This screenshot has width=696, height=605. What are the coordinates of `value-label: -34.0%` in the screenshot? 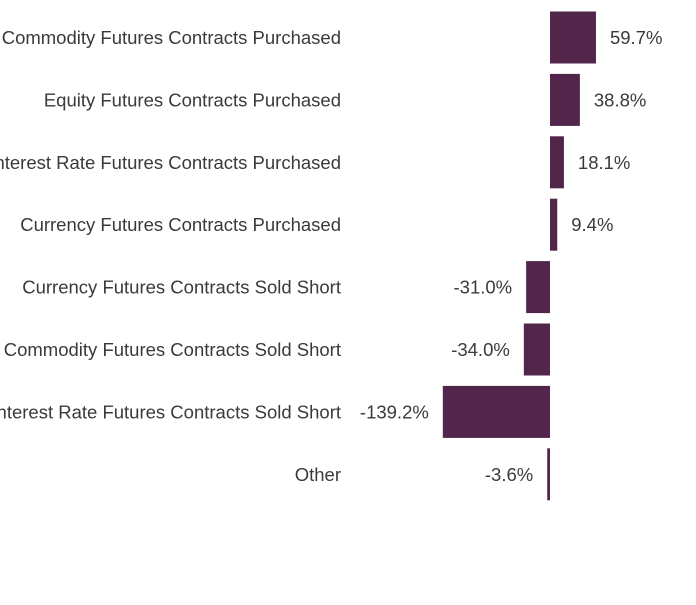 It's located at (480, 349).